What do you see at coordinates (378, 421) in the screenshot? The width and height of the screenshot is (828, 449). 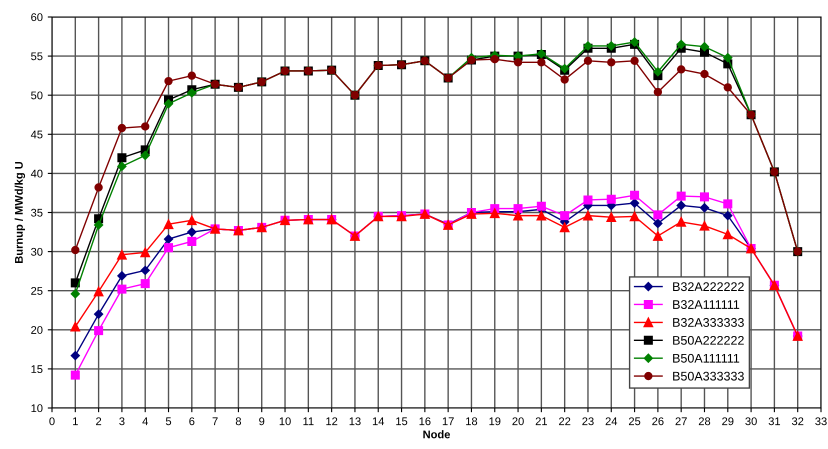 I see `x-tick-label: 14` at bounding box center [378, 421].